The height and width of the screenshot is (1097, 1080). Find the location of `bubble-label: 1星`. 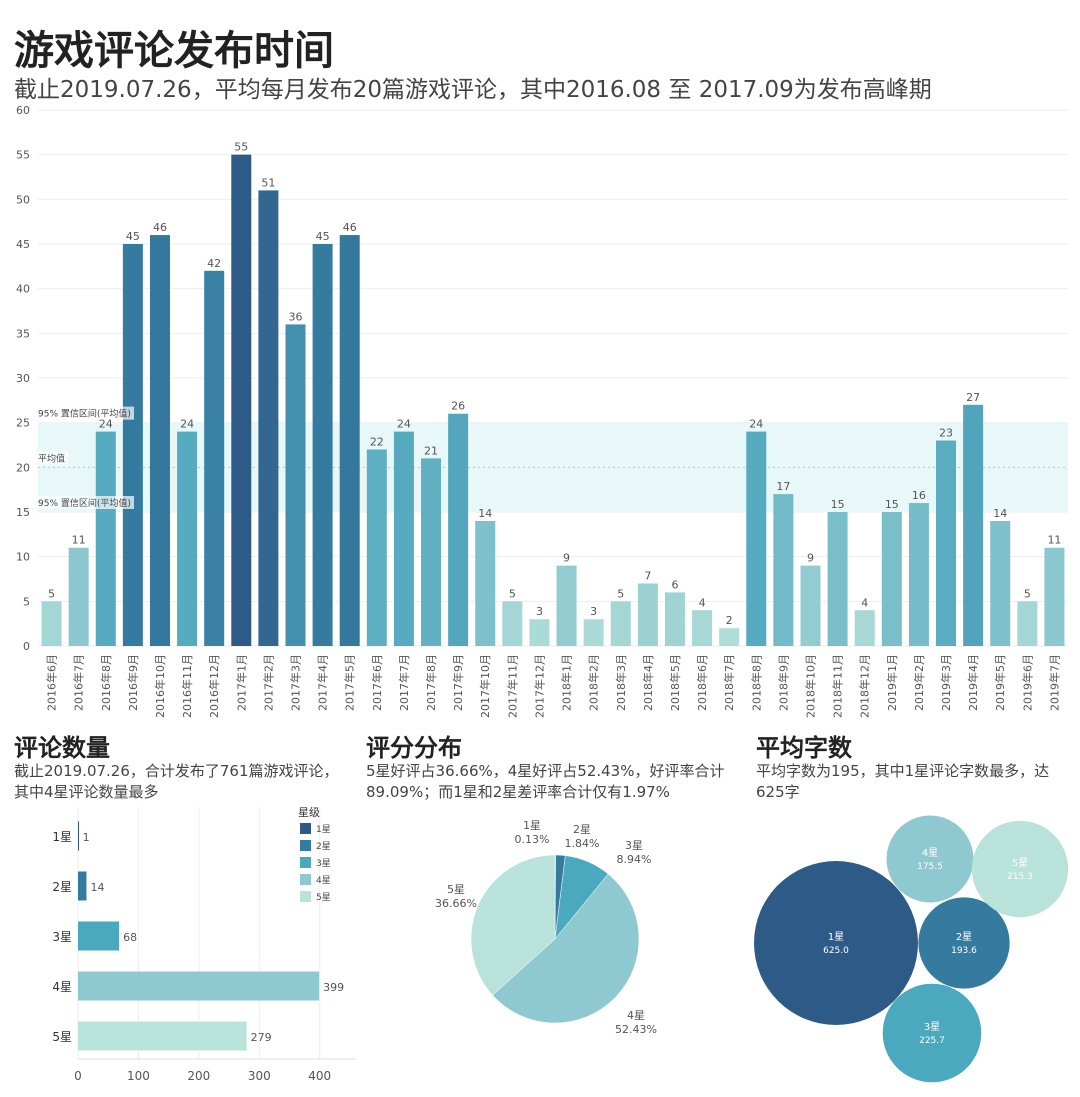

bubble-label: 1星 is located at coordinates (836, 937).